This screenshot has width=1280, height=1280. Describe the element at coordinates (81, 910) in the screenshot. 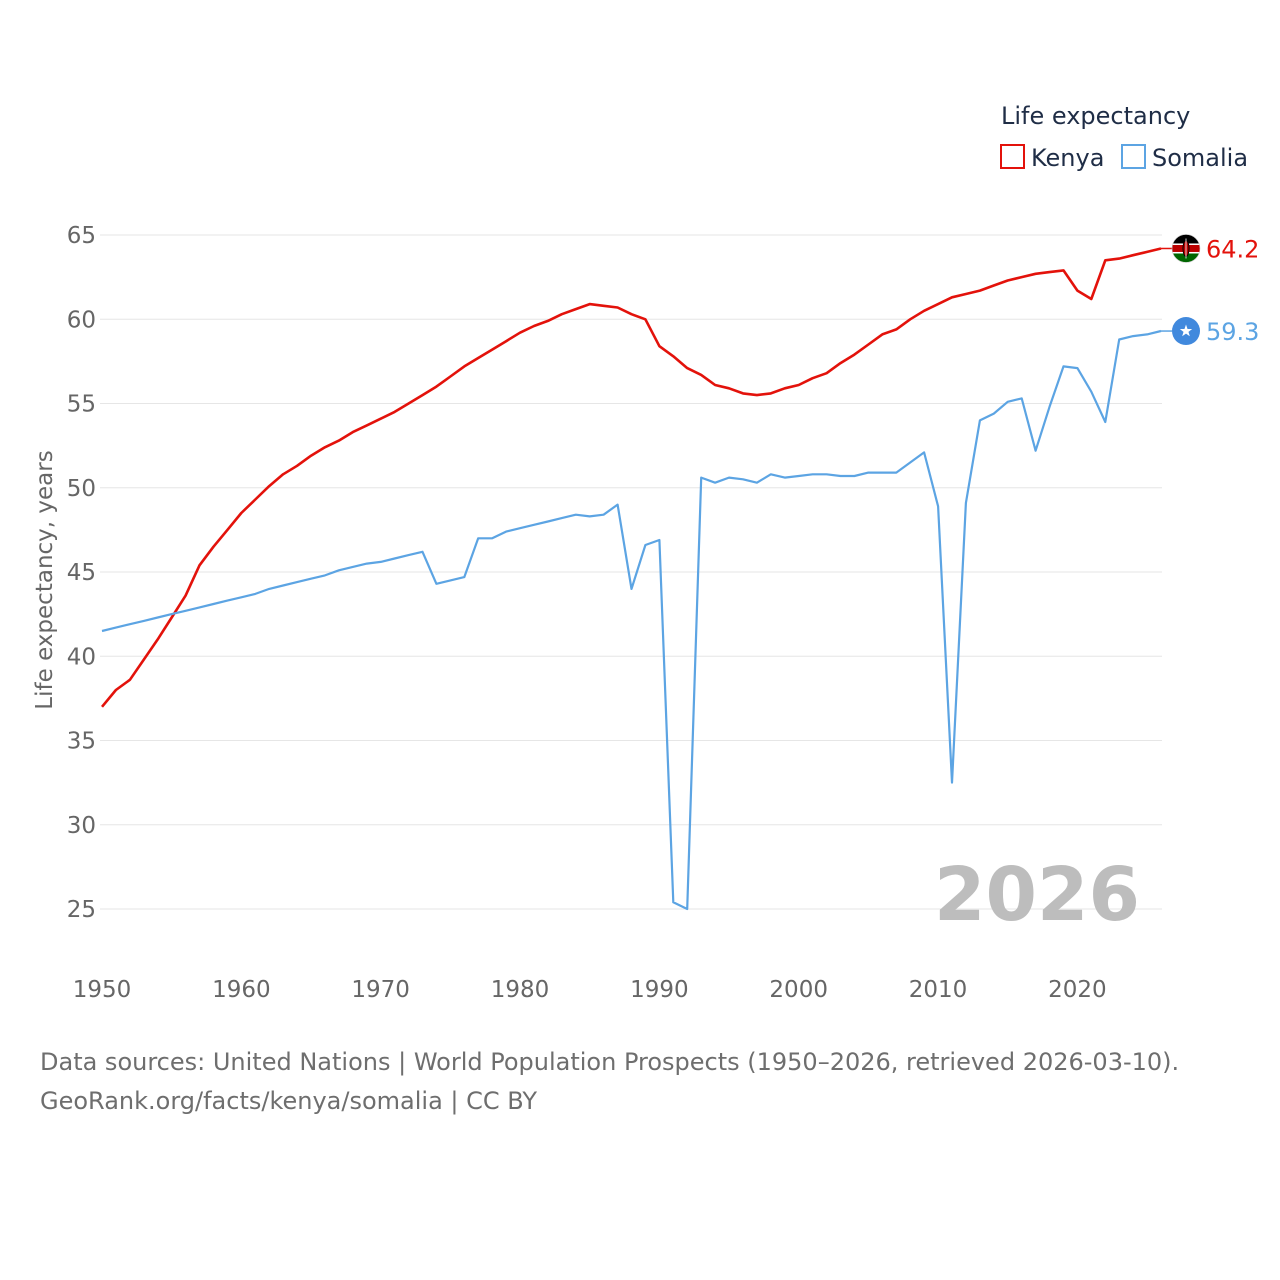

I see `y-tick-label: 25` at that location.